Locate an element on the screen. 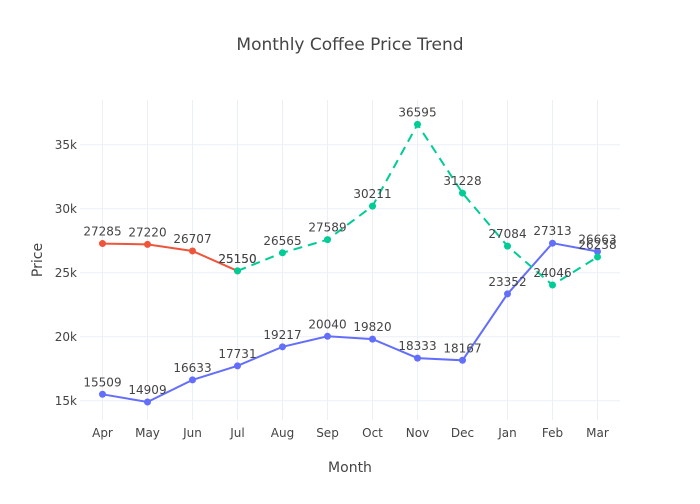  data-label: 18333 is located at coordinates (417, 346).